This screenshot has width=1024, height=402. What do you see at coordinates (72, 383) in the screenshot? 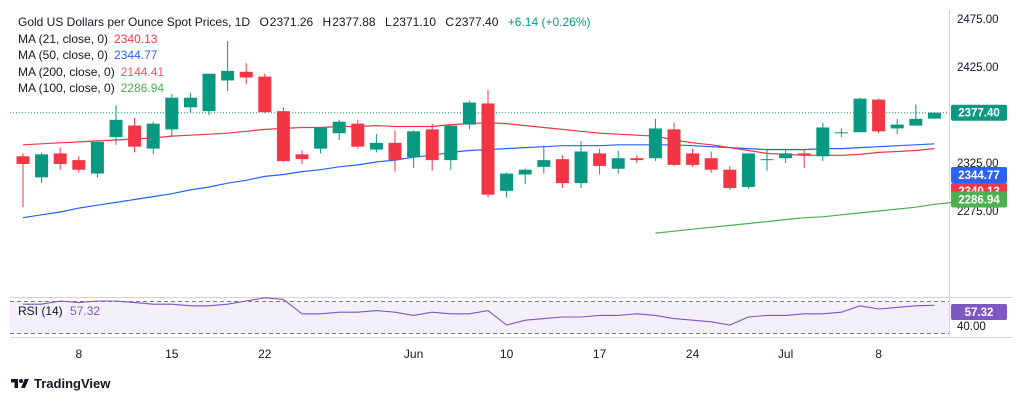
I see `brand-name: TradingView` at bounding box center [72, 383].